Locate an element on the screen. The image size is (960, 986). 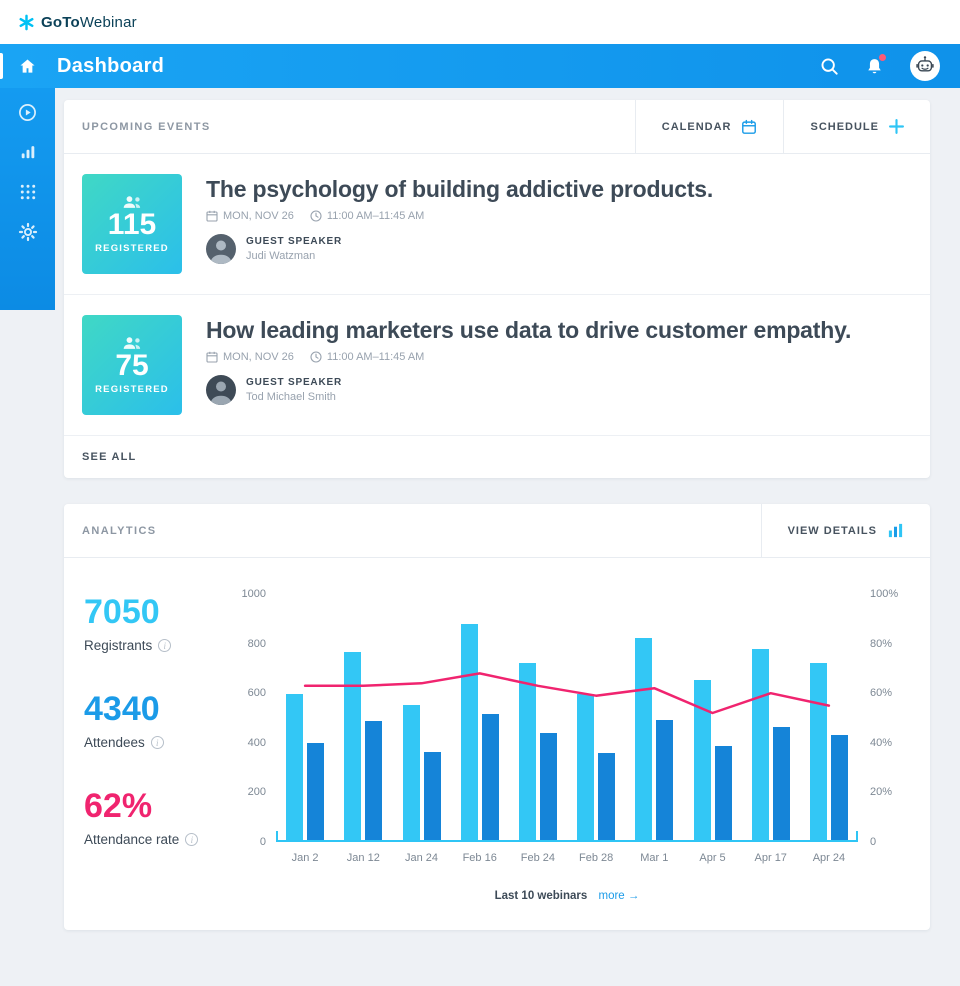
notifications-button is located at coordinates (875, 65).